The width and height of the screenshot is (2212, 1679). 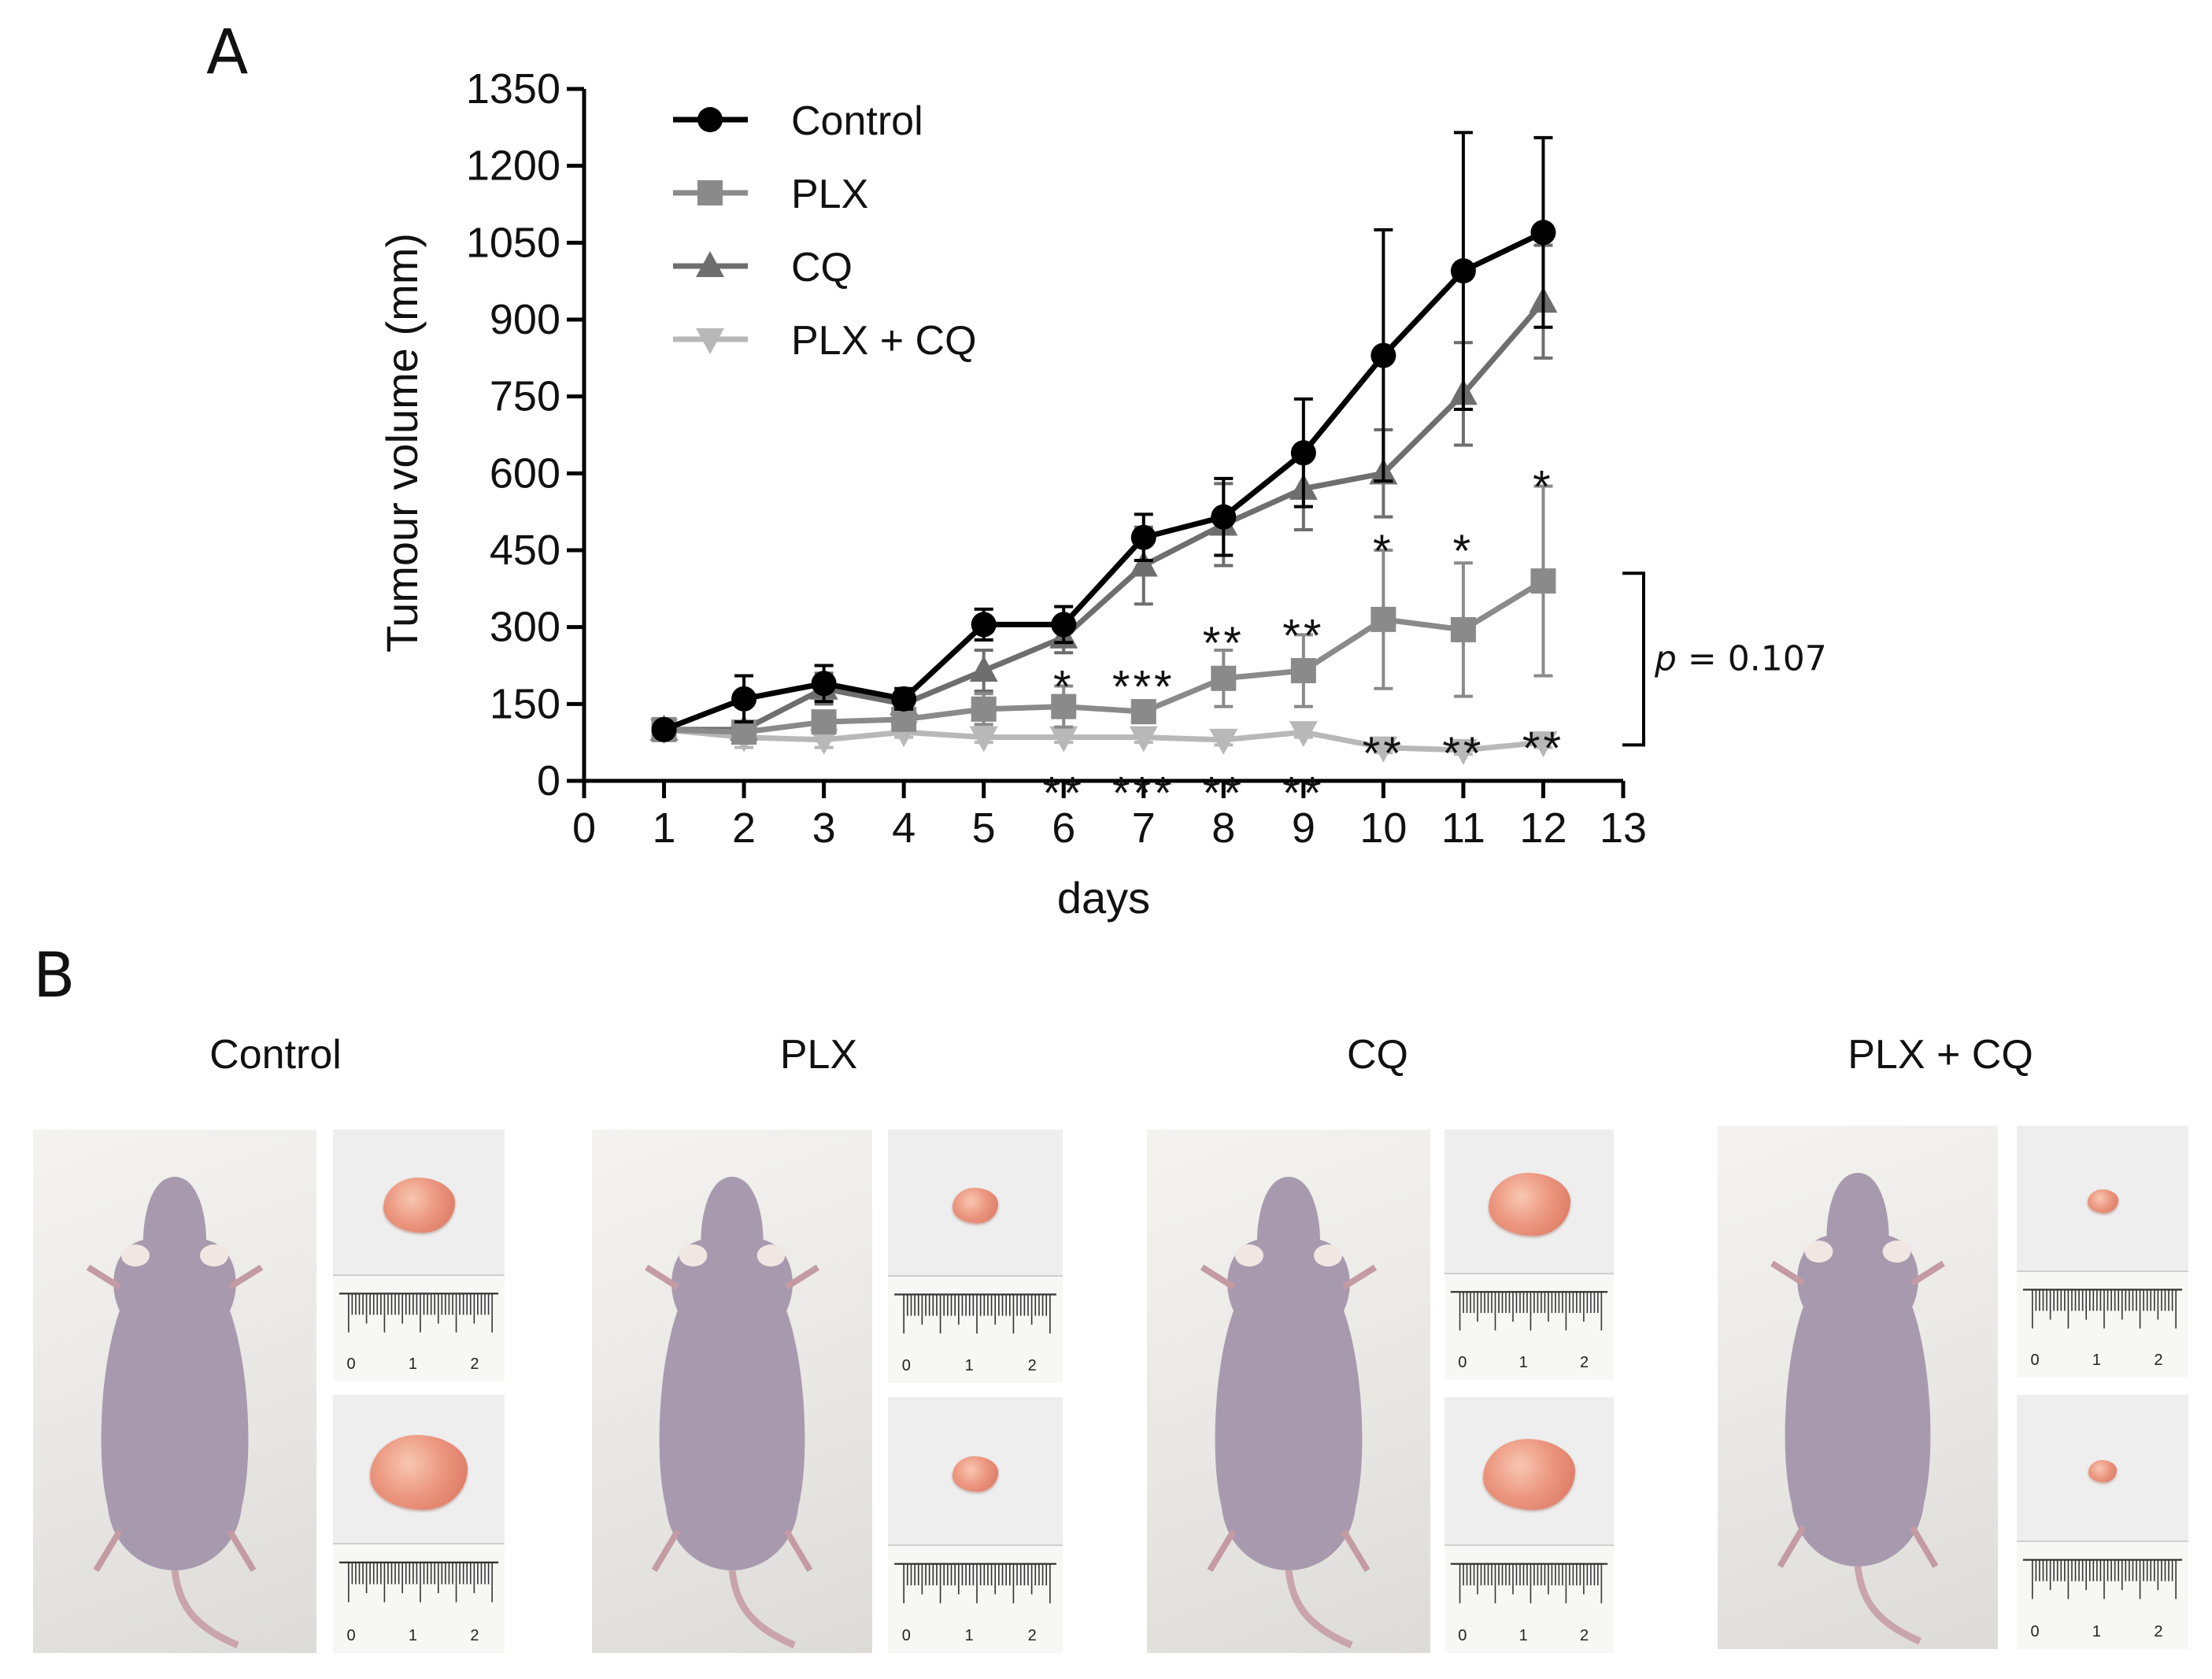 I want to click on series-line-plx, so click(x=1104, y=657).